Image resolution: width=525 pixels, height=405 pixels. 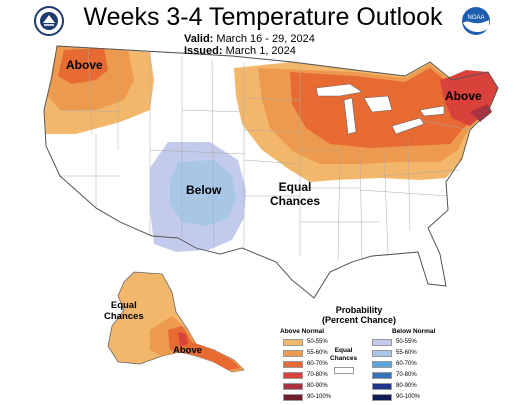 I want to click on issued-date: March 1, 2024, so click(x=260, y=51).